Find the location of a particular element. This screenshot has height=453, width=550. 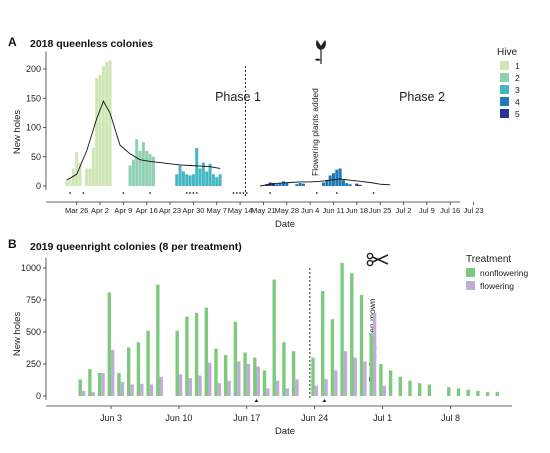

panel-a-legend-label-5: 5 is located at coordinates (517, 114).